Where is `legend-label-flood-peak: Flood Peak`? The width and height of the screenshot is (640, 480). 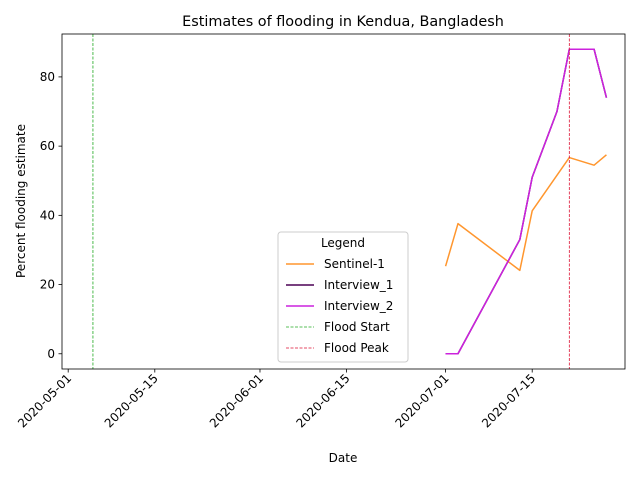
legend-label-flood-peak: Flood Peak is located at coordinates (356, 348).